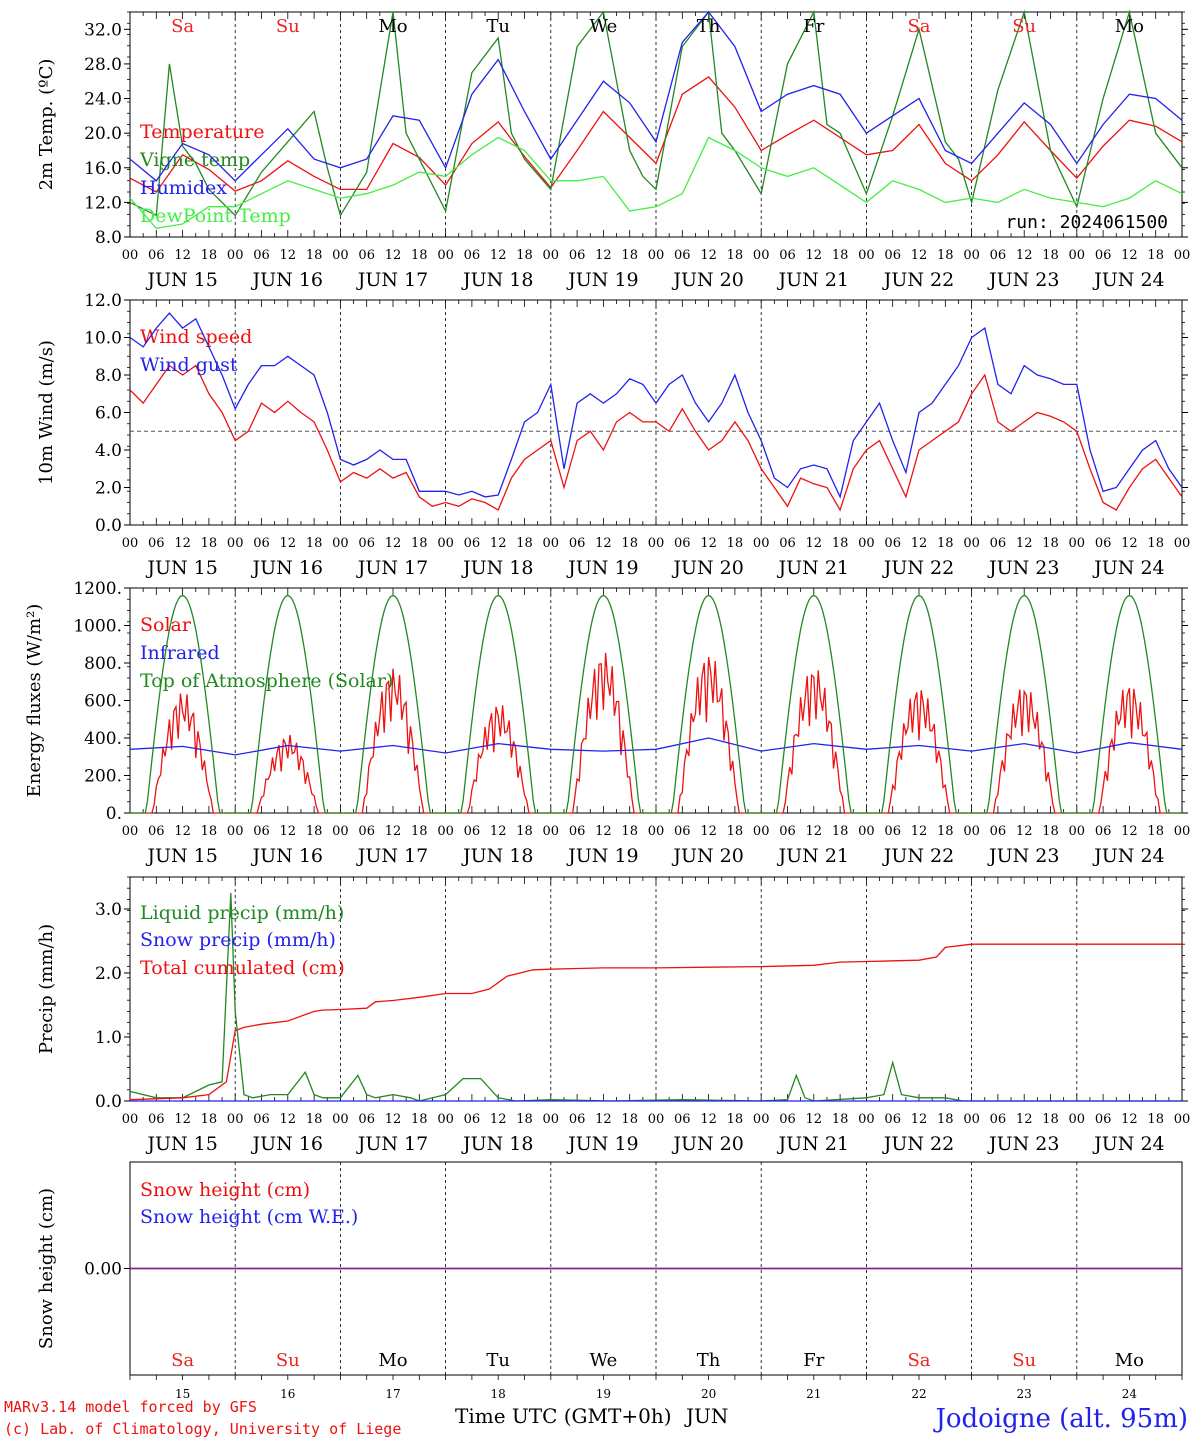 The height and width of the screenshot is (1440, 1194). I want to click on y-tick-label: 0., so click(114, 814).